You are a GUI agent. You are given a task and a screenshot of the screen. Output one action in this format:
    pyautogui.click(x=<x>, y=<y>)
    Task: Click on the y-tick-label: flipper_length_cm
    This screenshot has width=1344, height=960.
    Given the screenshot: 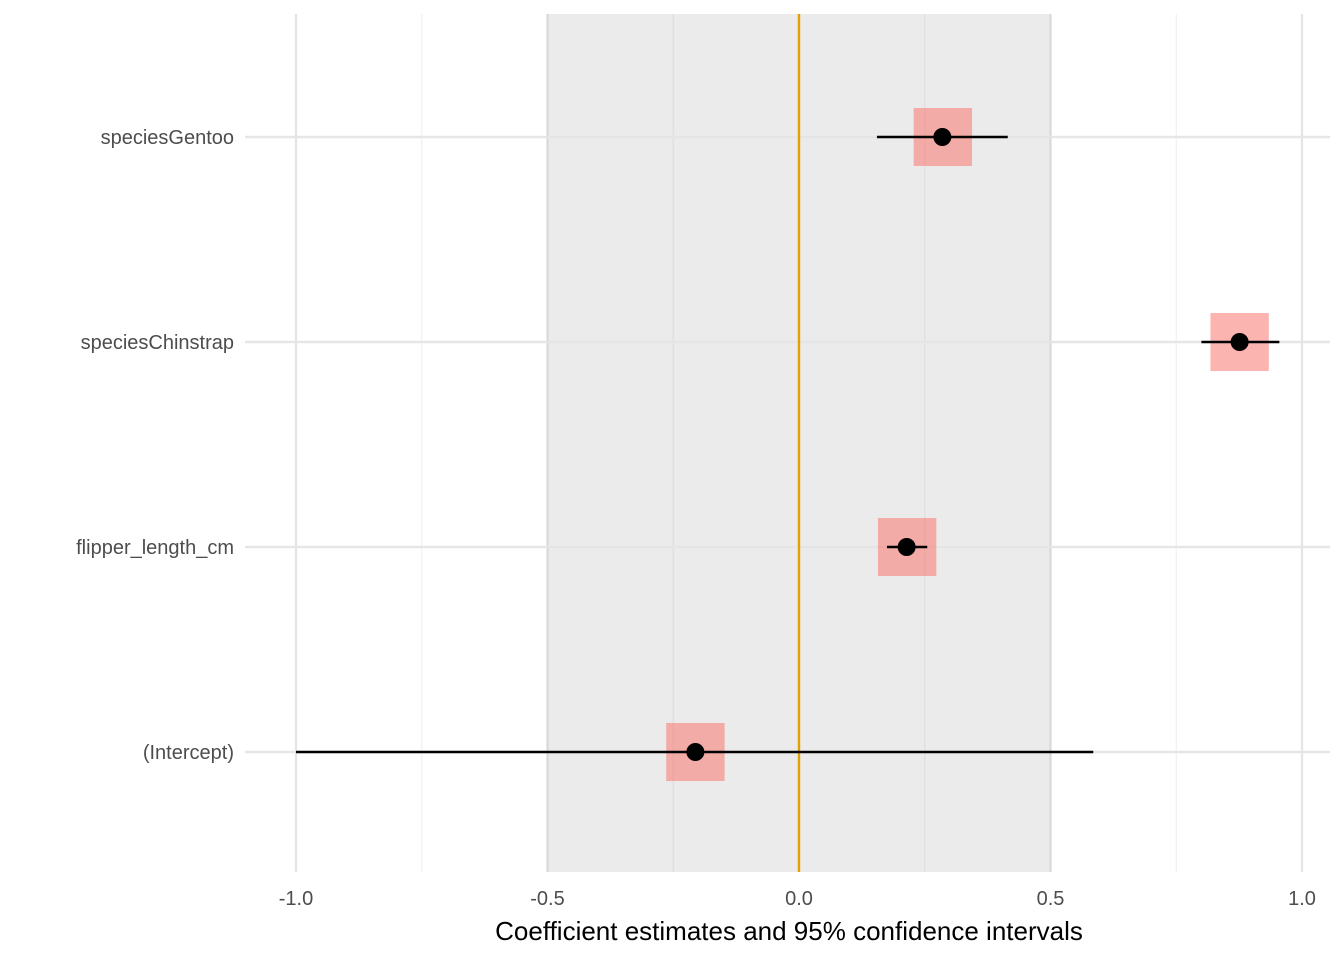 What is the action you would take?
    pyautogui.click(x=155, y=548)
    